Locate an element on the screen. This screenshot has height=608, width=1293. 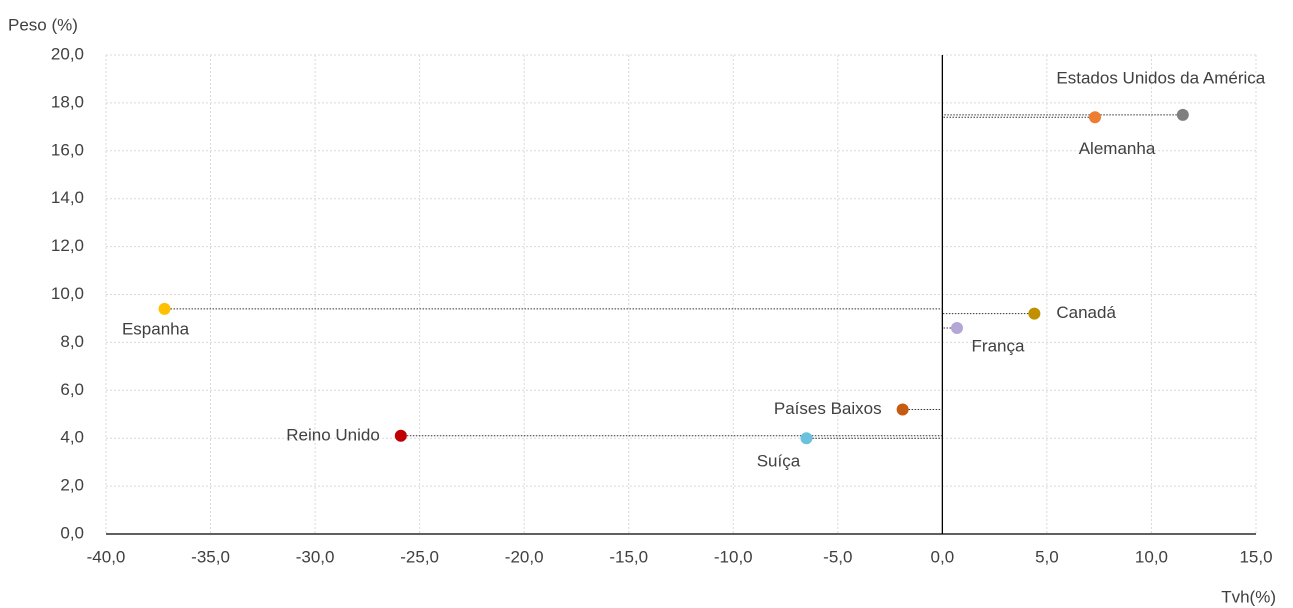
point-label: Suíça is located at coordinates (779, 461).